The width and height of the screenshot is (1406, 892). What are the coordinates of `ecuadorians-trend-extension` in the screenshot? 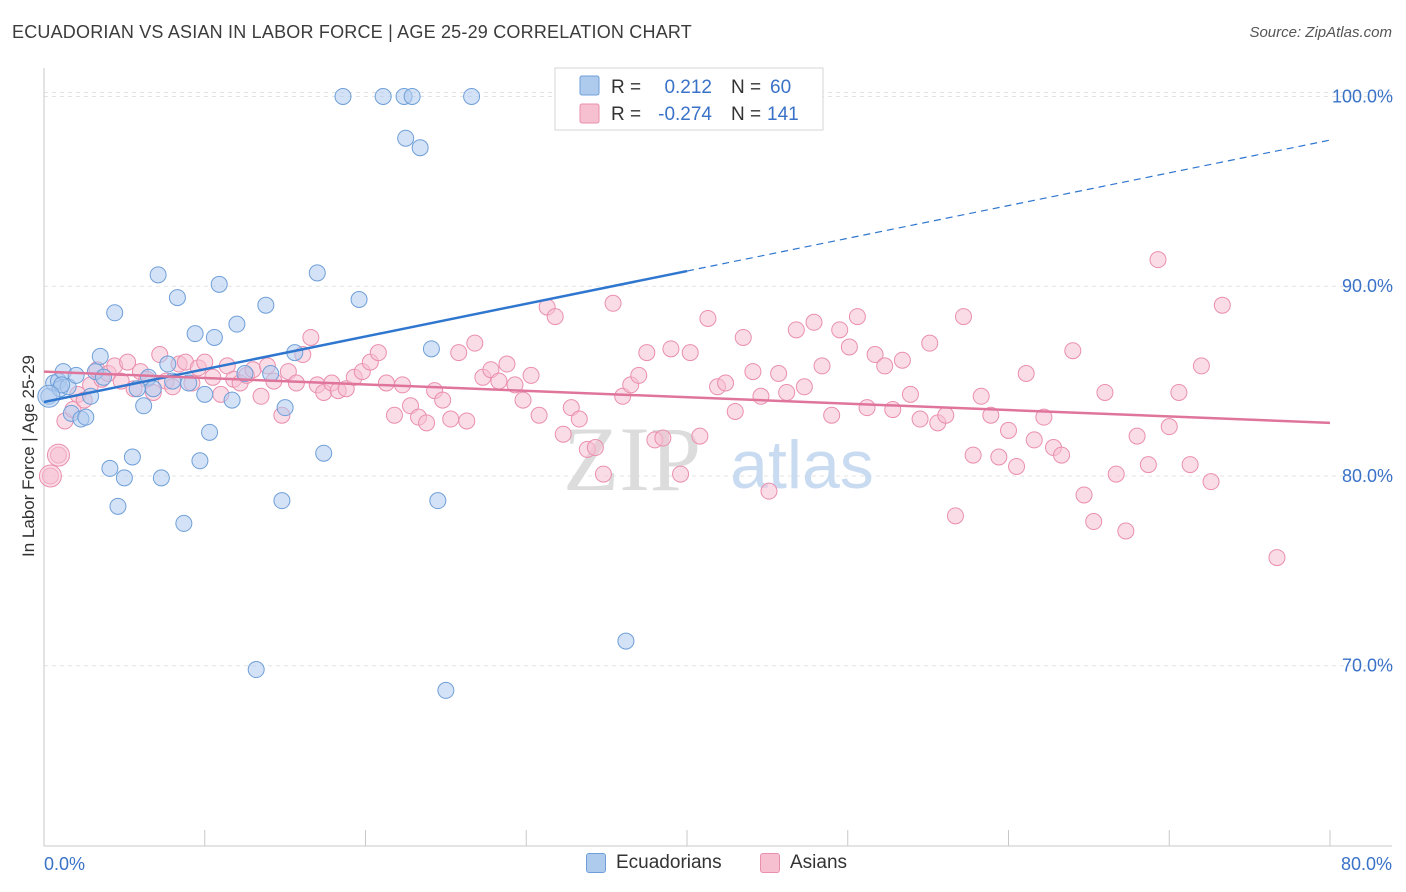 It's located at (1008, 205).